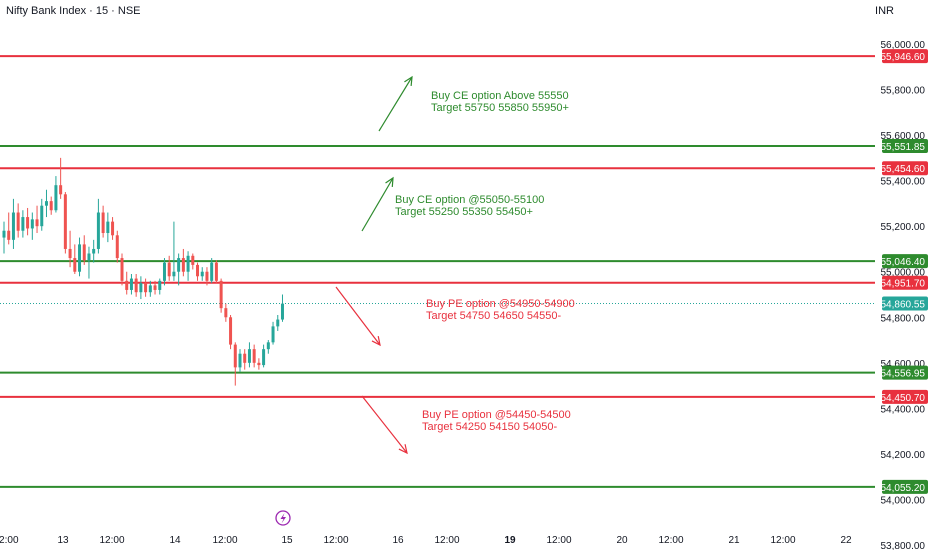  Describe the element at coordinates (408, 81) in the screenshot. I see `arrow-up-1-head` at that location.